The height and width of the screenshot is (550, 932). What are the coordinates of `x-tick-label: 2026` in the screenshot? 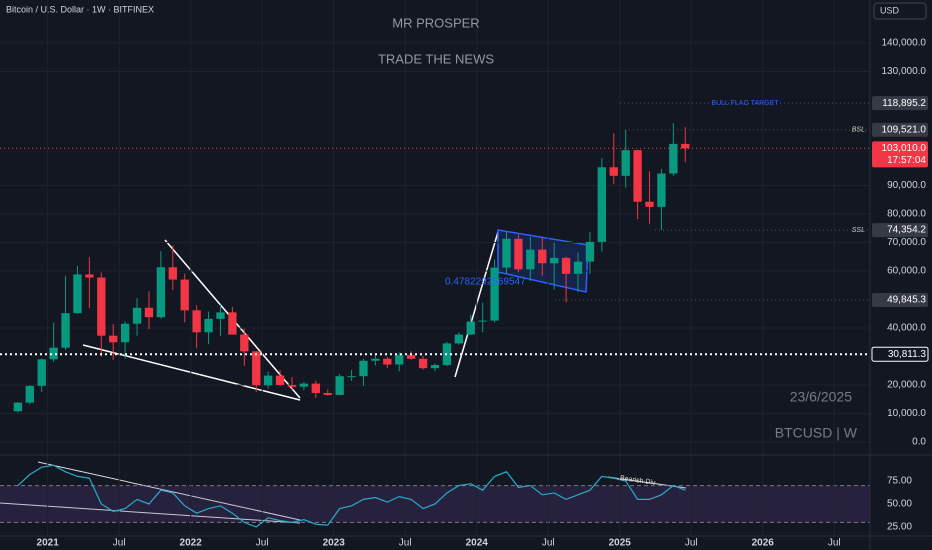 It's located at (763, 543).